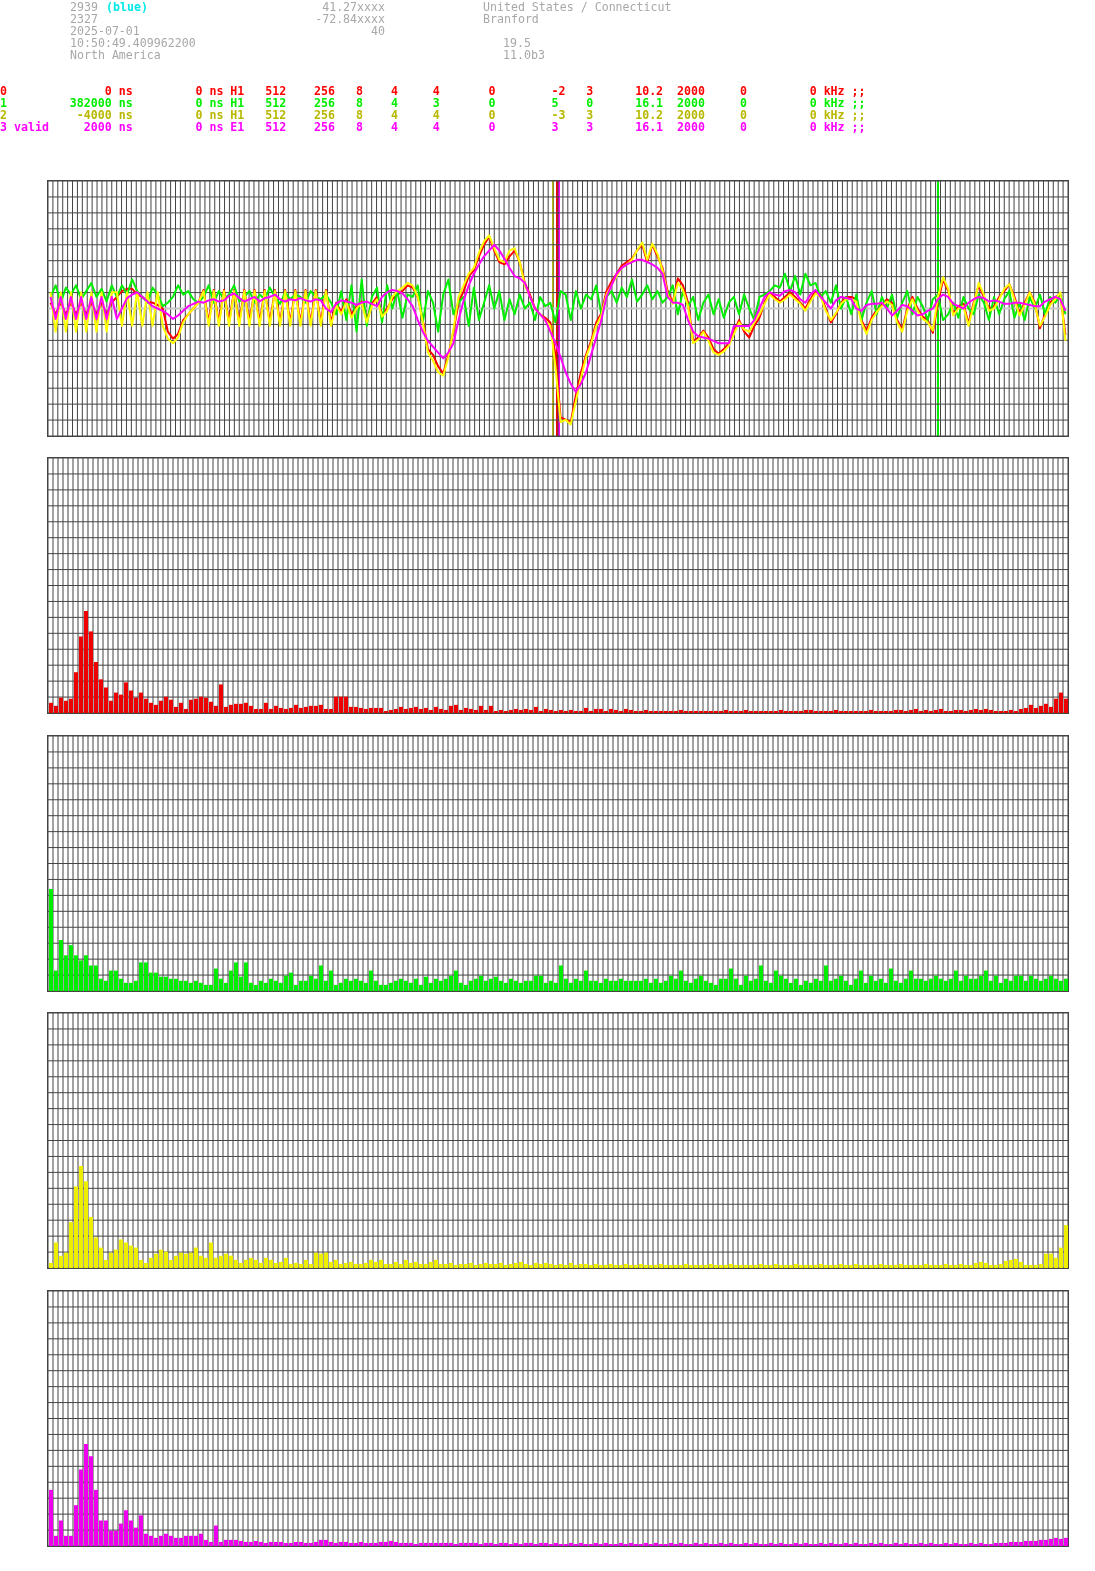  What do you see at coordinates (133, 43) in the screenshot?
I see `text: 10:50:49.409962200` at bounding box center [133, 43].